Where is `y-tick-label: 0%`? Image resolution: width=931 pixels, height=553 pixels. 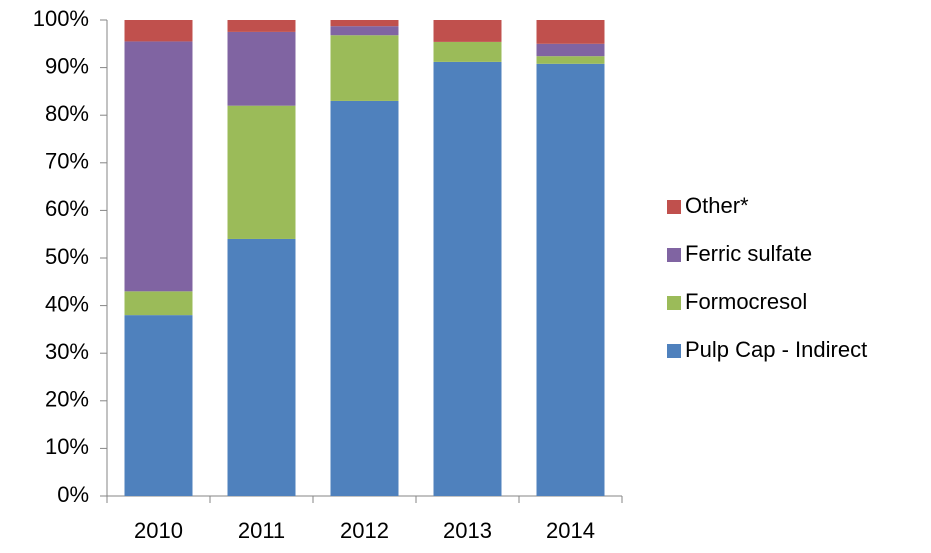
y-tick-label: 0% is located at coordinates (73, 494).